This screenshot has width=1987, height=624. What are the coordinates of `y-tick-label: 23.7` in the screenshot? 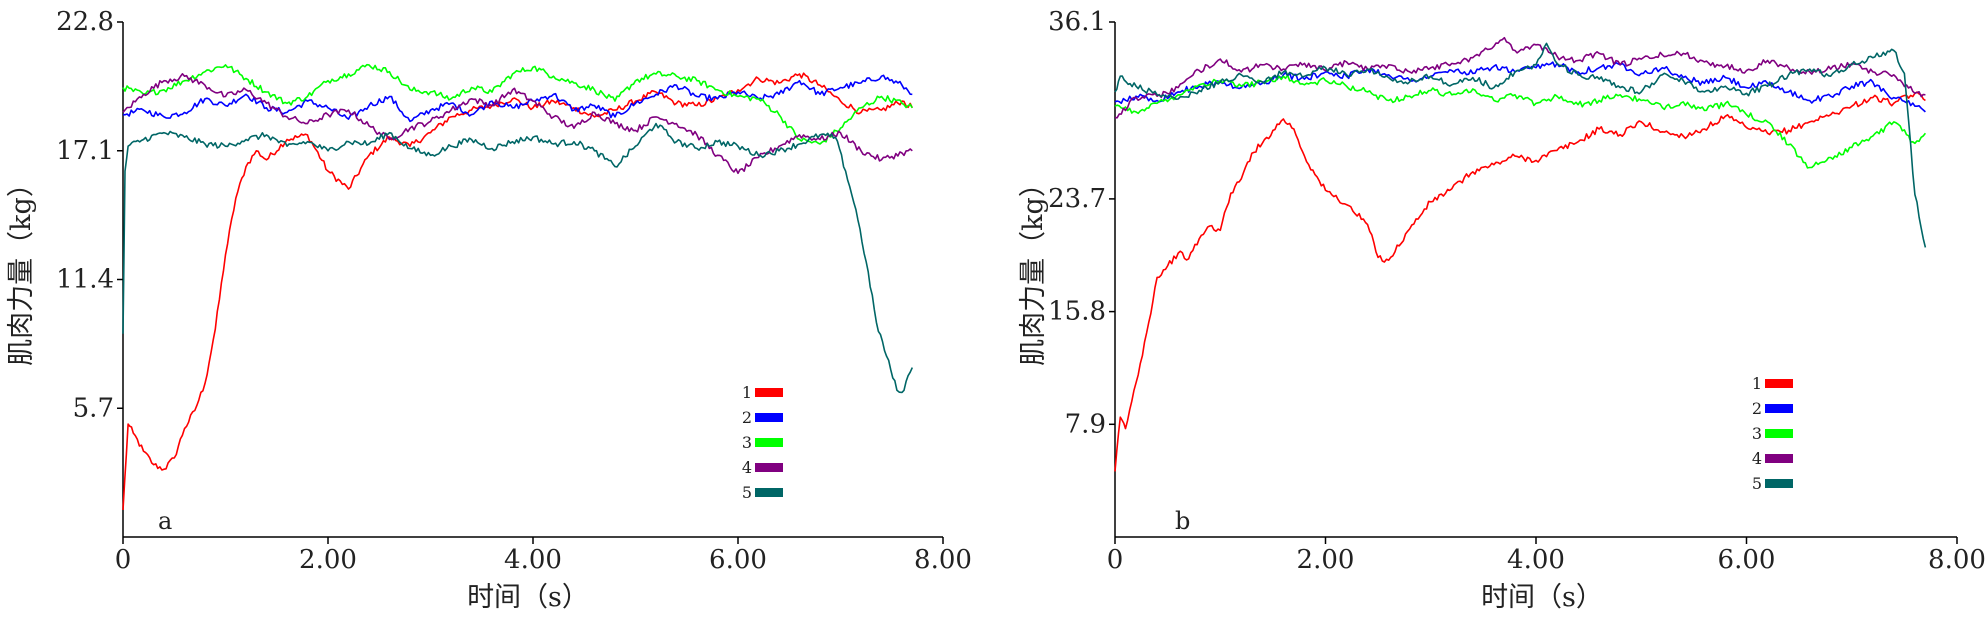 It's located at (1077, 199).